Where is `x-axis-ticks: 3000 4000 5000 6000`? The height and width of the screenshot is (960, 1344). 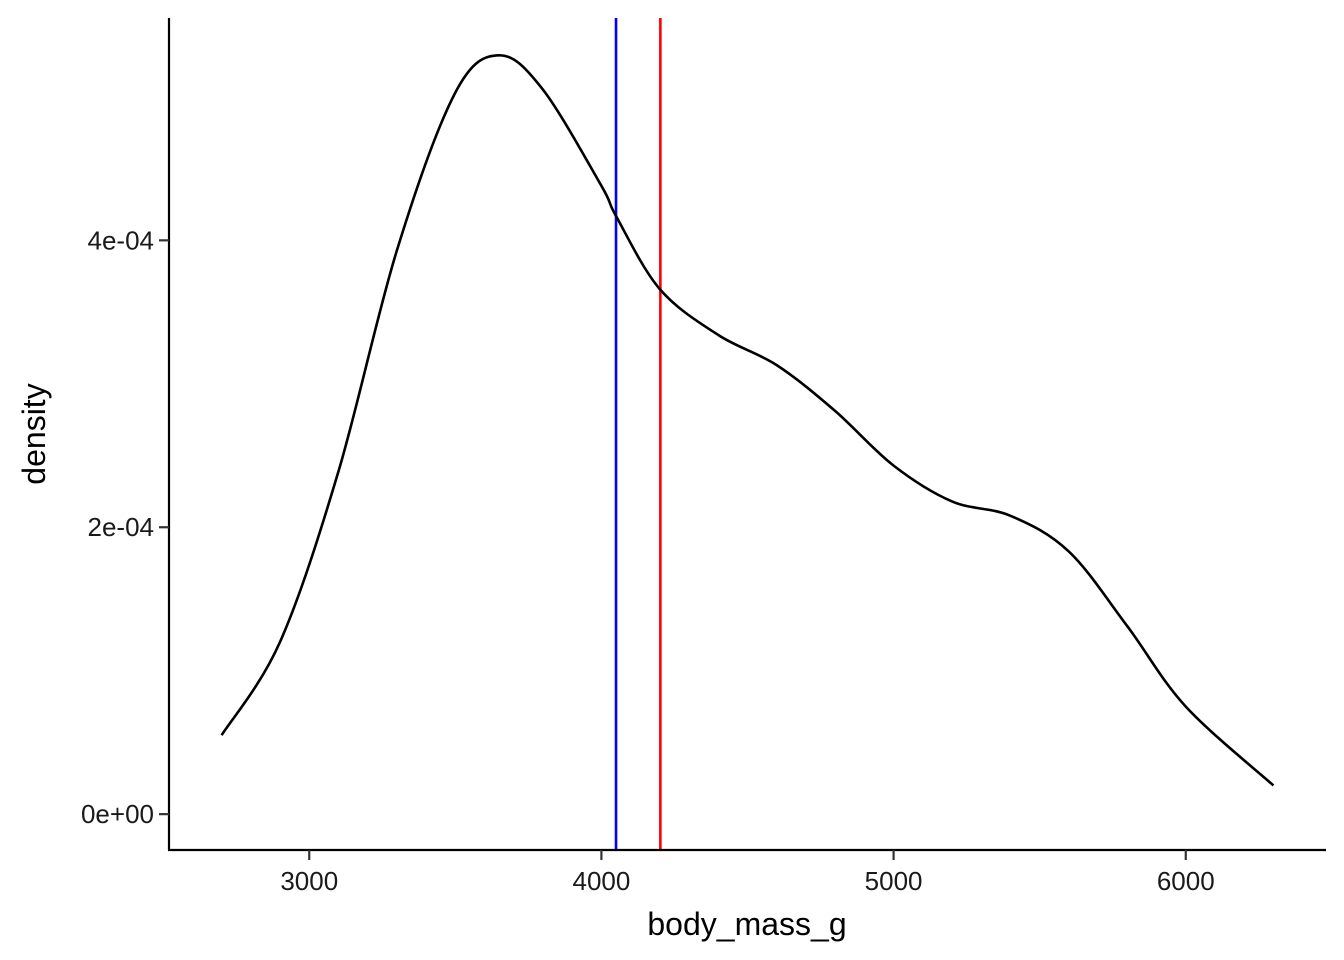
x-axis-ticks: 3000 4000 5000 6000 is located at coordinates (747, 873).